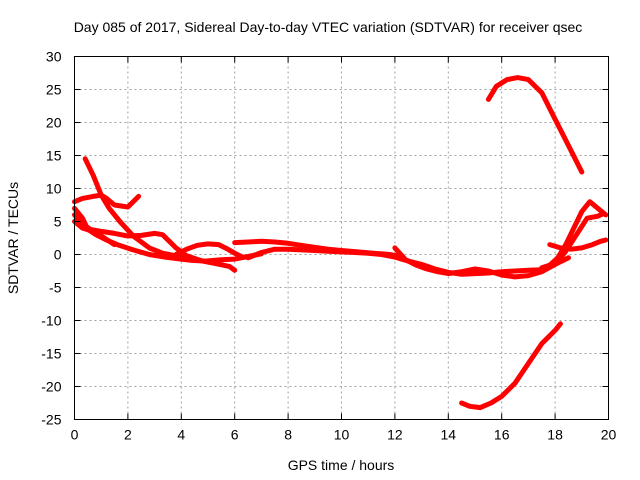 Image resolution: width=640 pixels, height=480 pixels. Describe the element at coordinates (51, 321) in the screenshot. I see `y-tick-label: -10` at that location.